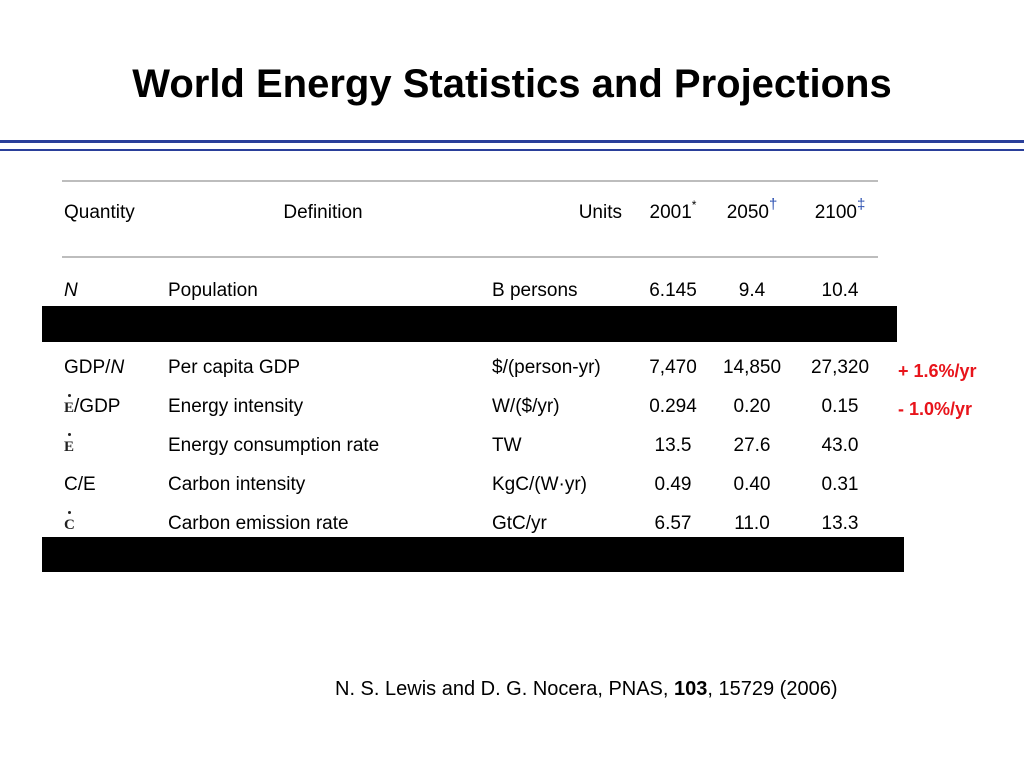 This screenshot has height=768, width=1024. What do you see at coordinates (694, 205) in the screenshot?
I see `header-2001-footnote-mark: *` at bounding box center [694, 205].